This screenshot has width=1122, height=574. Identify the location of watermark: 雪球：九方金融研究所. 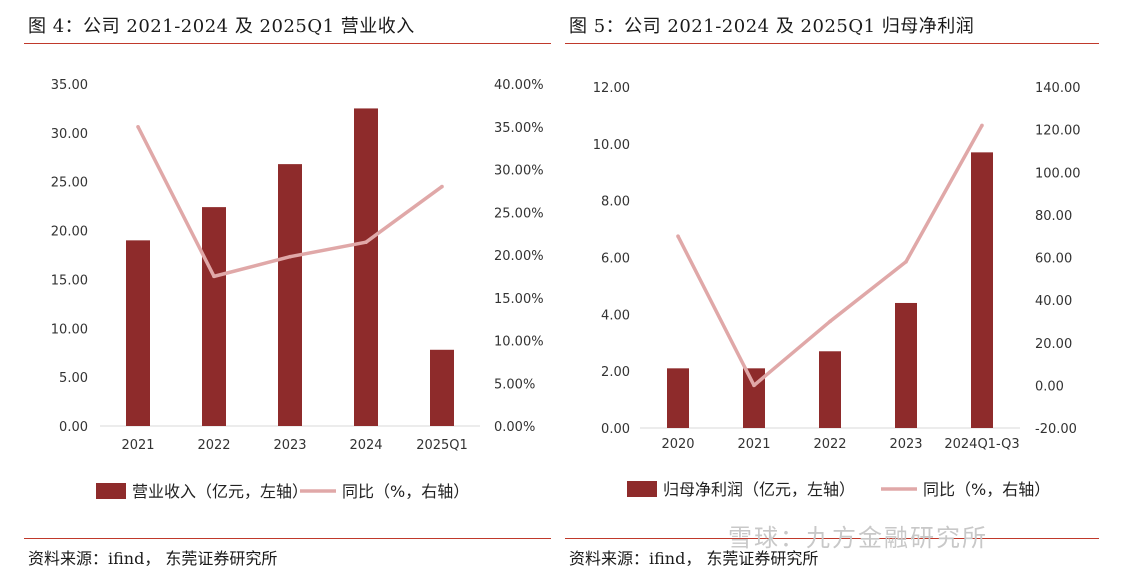
(858, 538).